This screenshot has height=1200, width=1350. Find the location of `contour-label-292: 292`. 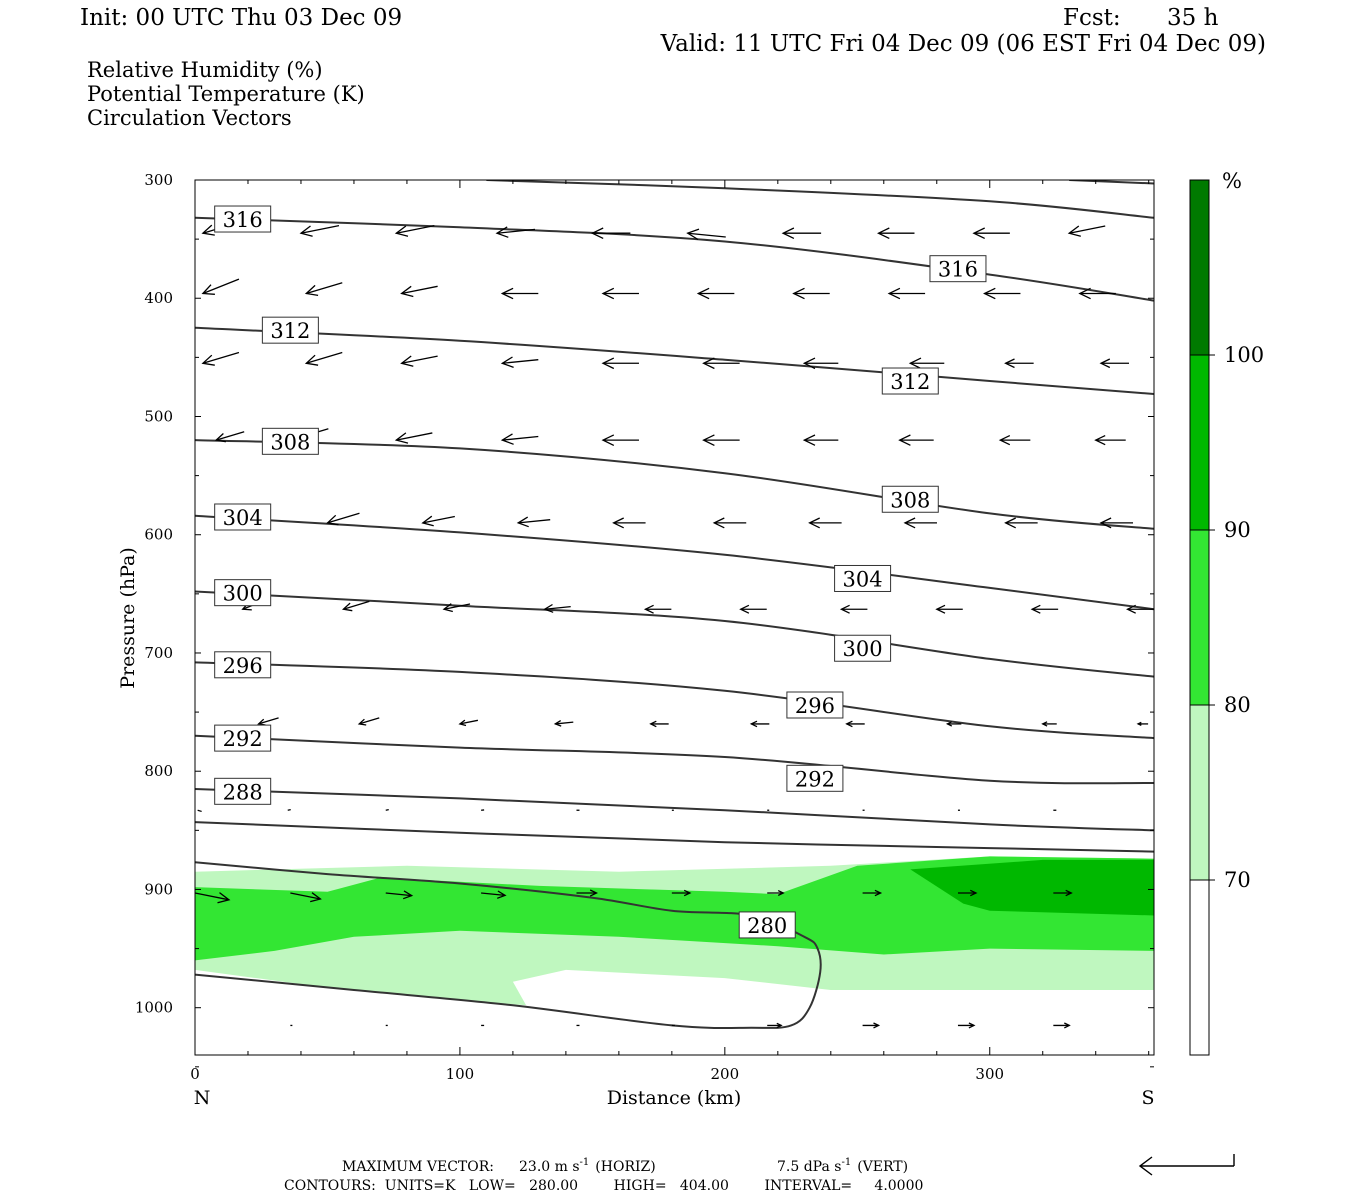

contour-label-292: 292 is located at coordinates (815, 778).